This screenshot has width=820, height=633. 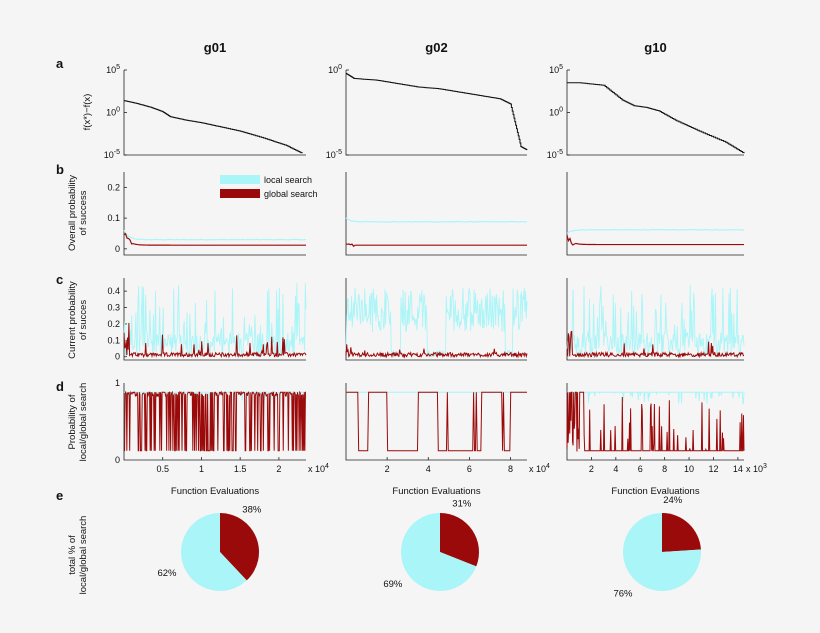 I want to click on panel-d-g02-axes, so click(x=436, y=422).